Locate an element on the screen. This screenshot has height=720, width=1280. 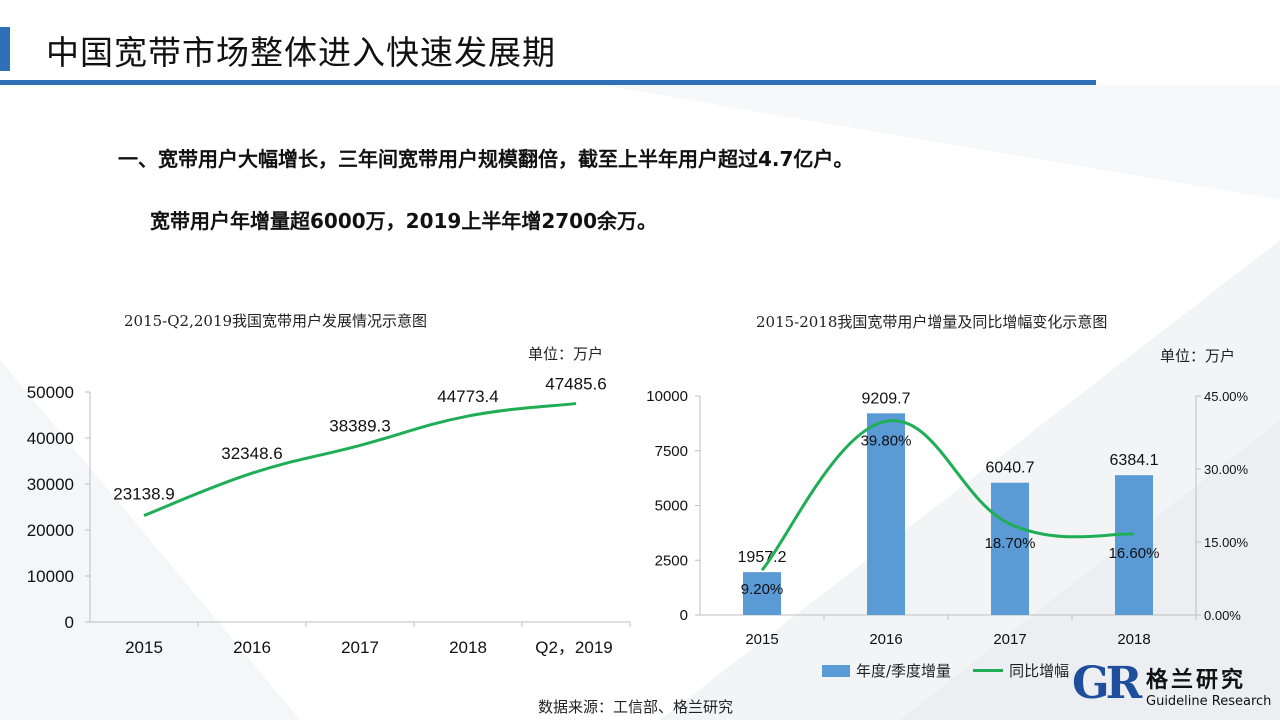
growth-rate-label: 39.80% is located at coordinates (886, 440).